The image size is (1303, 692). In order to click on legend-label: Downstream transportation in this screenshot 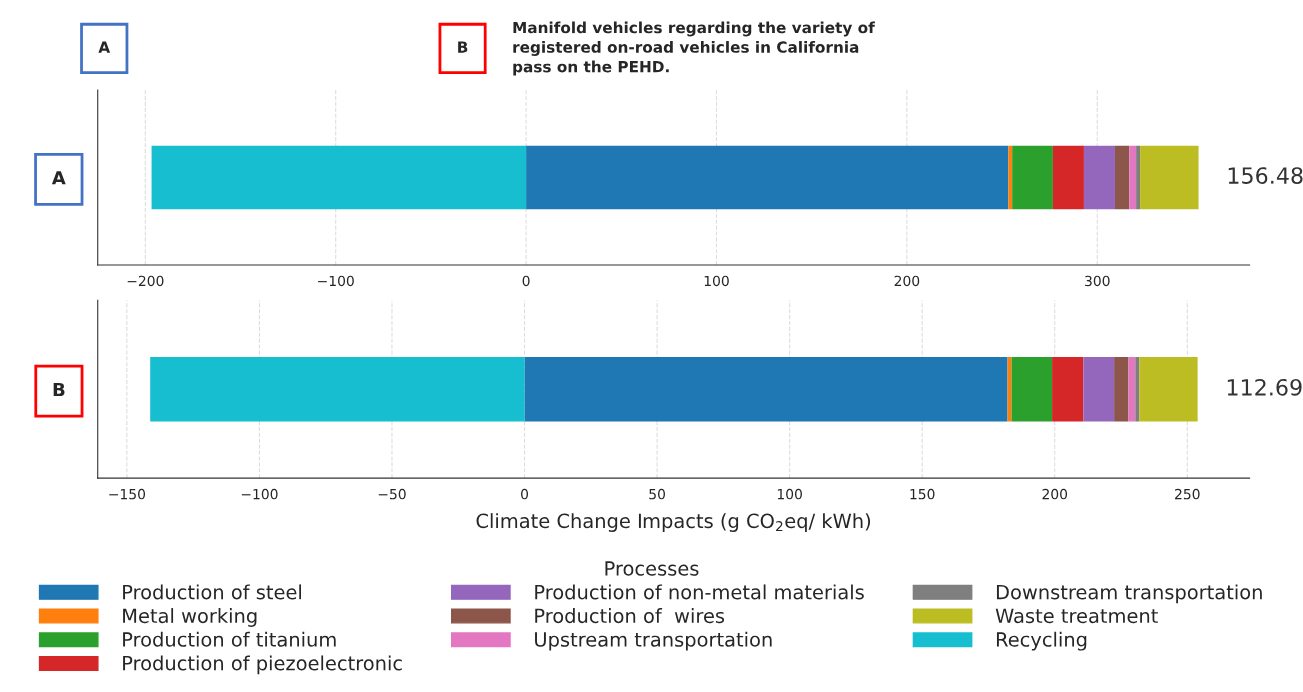, I will do `click(1129, 594)`.